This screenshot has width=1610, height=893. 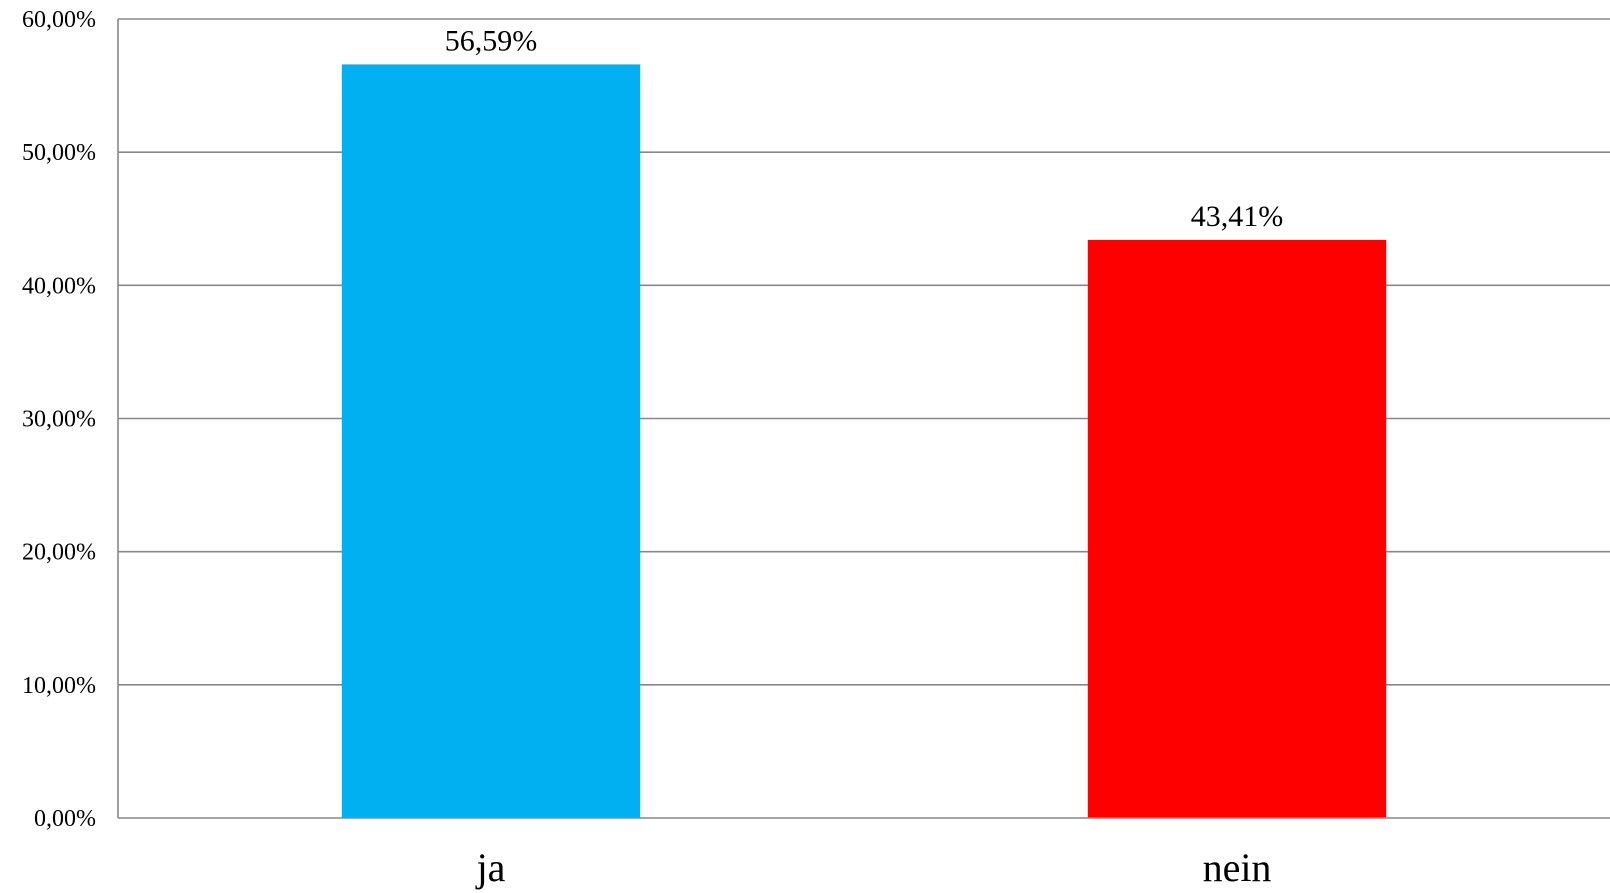 I want to click on bar-nein, so click(x=1237, y=529).